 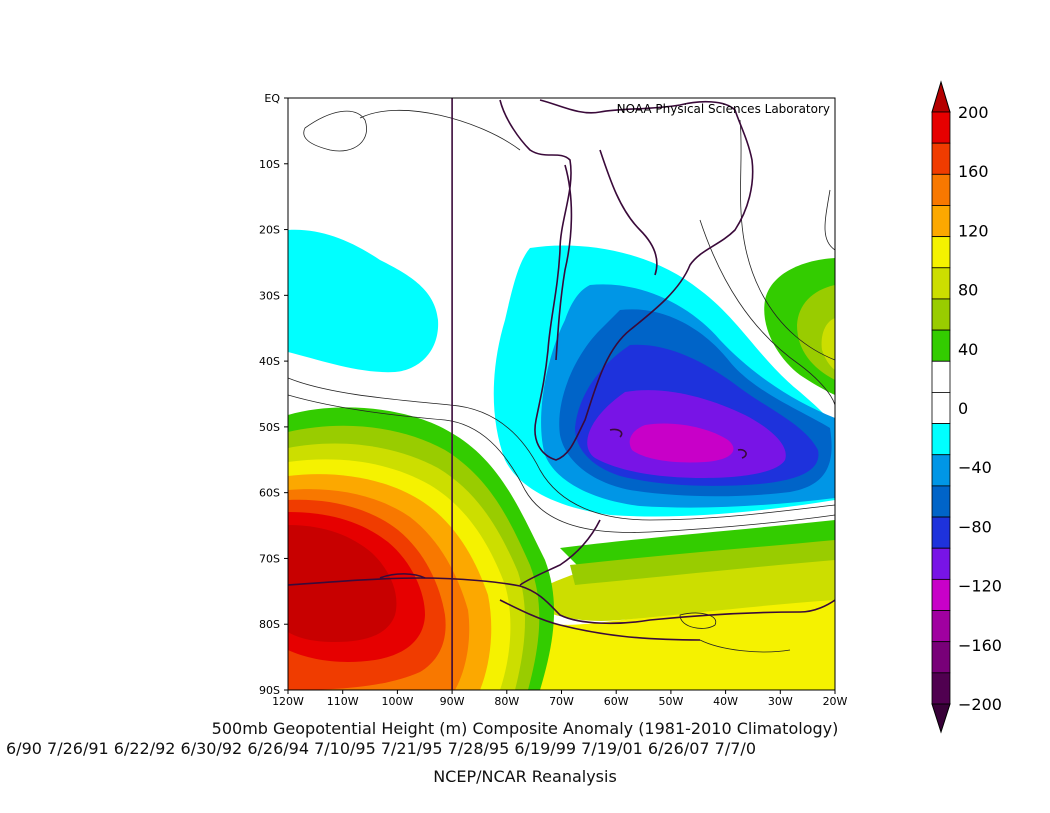 I want to click on coast-antarctica, so click(x=561, y=601).